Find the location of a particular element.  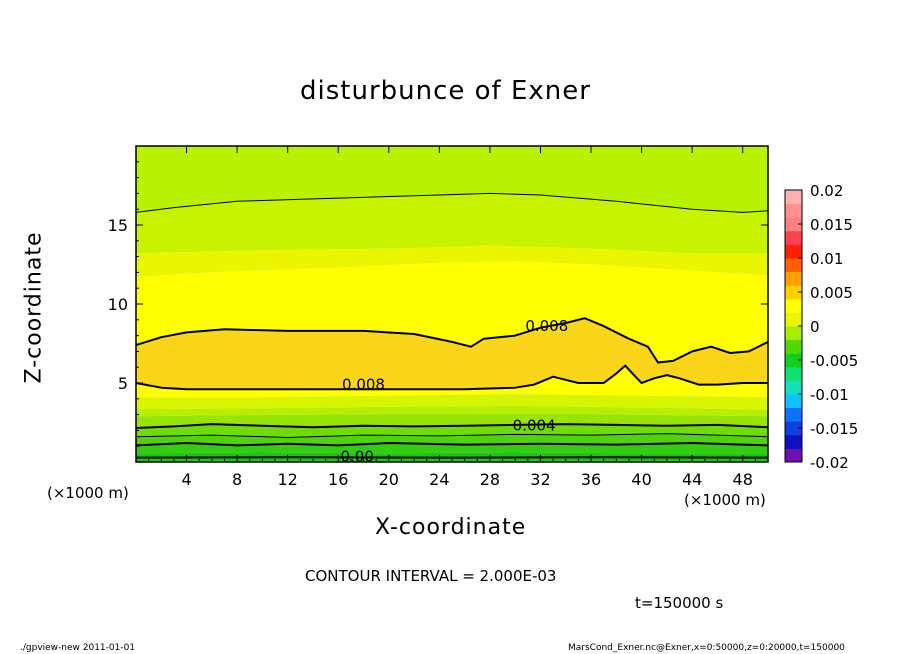

x-tick-label: 44 is located at coordinates (692, 479).